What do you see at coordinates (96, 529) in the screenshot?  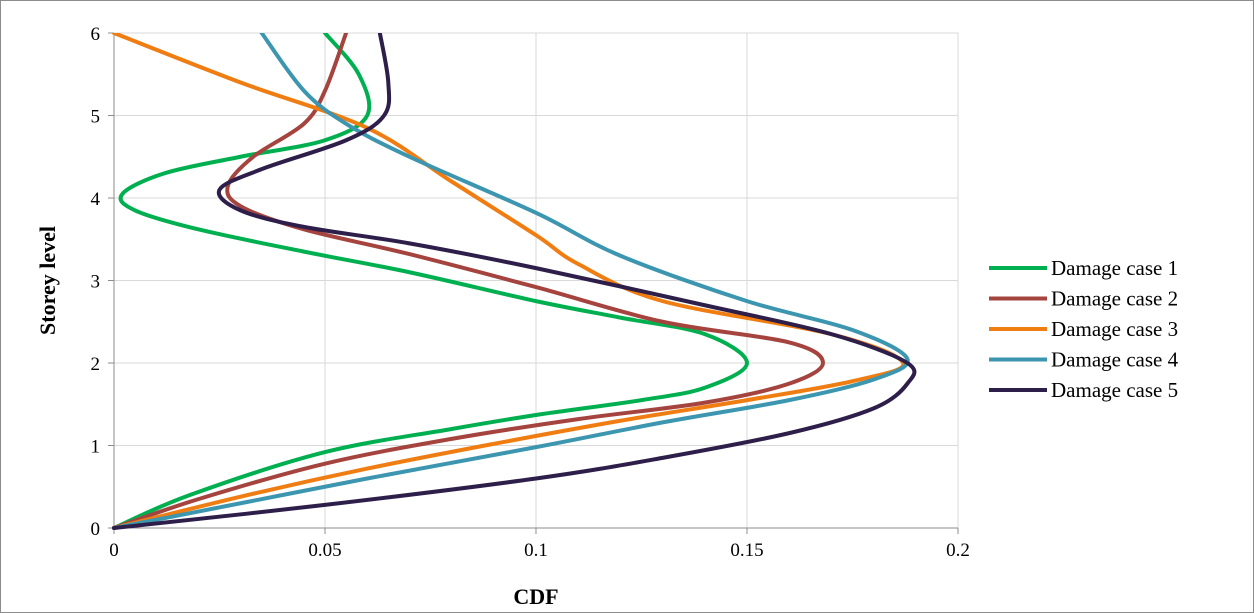 I see `y-tick-label: 0` at bounding box center [96, 529].